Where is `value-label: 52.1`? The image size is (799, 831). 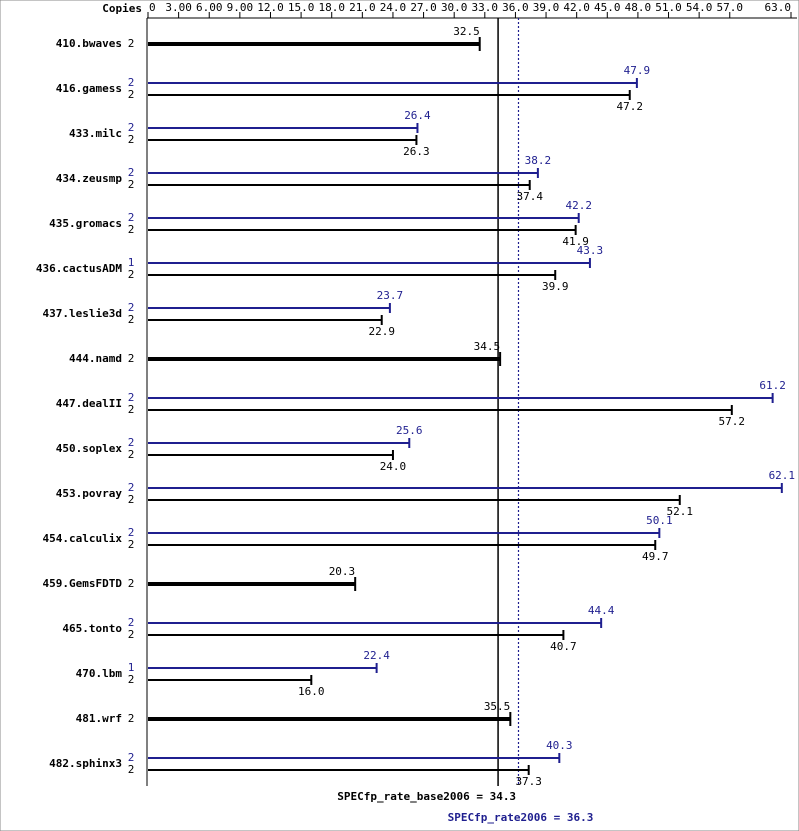
value-label: 52.1 is located at coordinates (680, 511).